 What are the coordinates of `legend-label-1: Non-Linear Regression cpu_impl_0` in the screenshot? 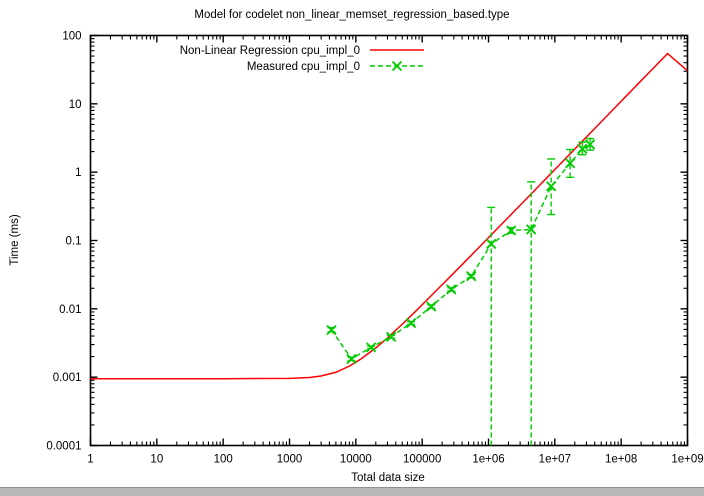 It's located at (270, 51).